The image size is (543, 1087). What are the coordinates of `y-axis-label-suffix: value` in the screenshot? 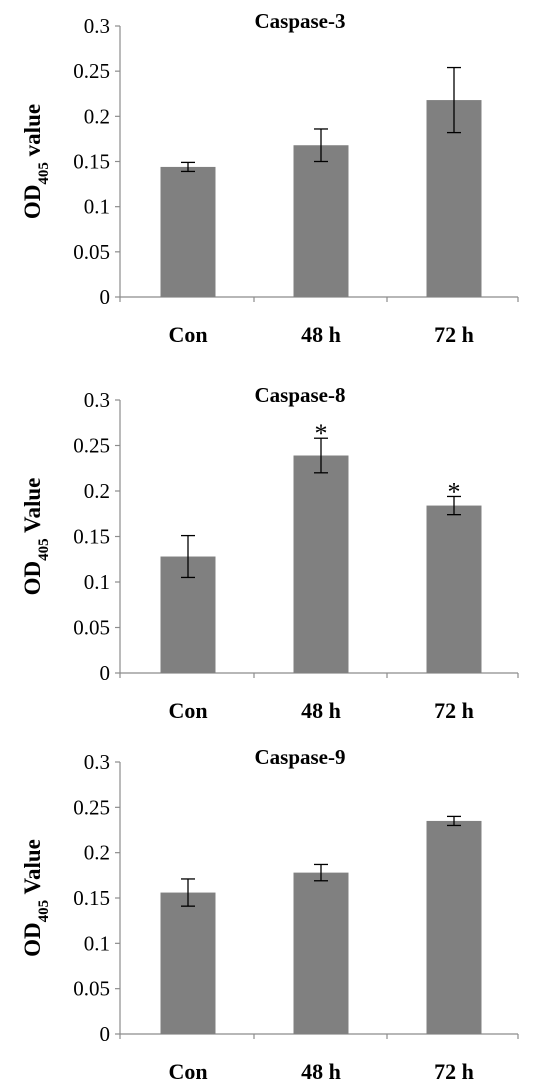 It's located at (32, 133).